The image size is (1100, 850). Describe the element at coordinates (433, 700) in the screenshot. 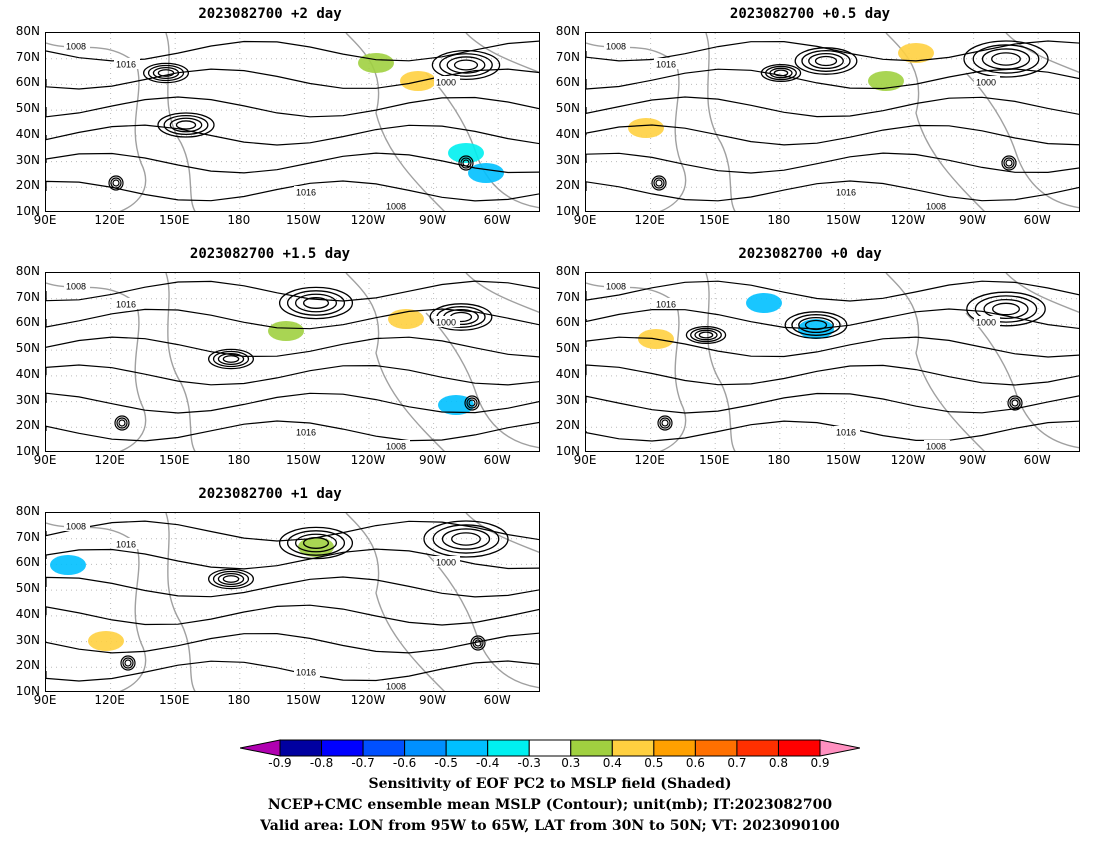

I see `lon-tick-label: 90W` at that location.